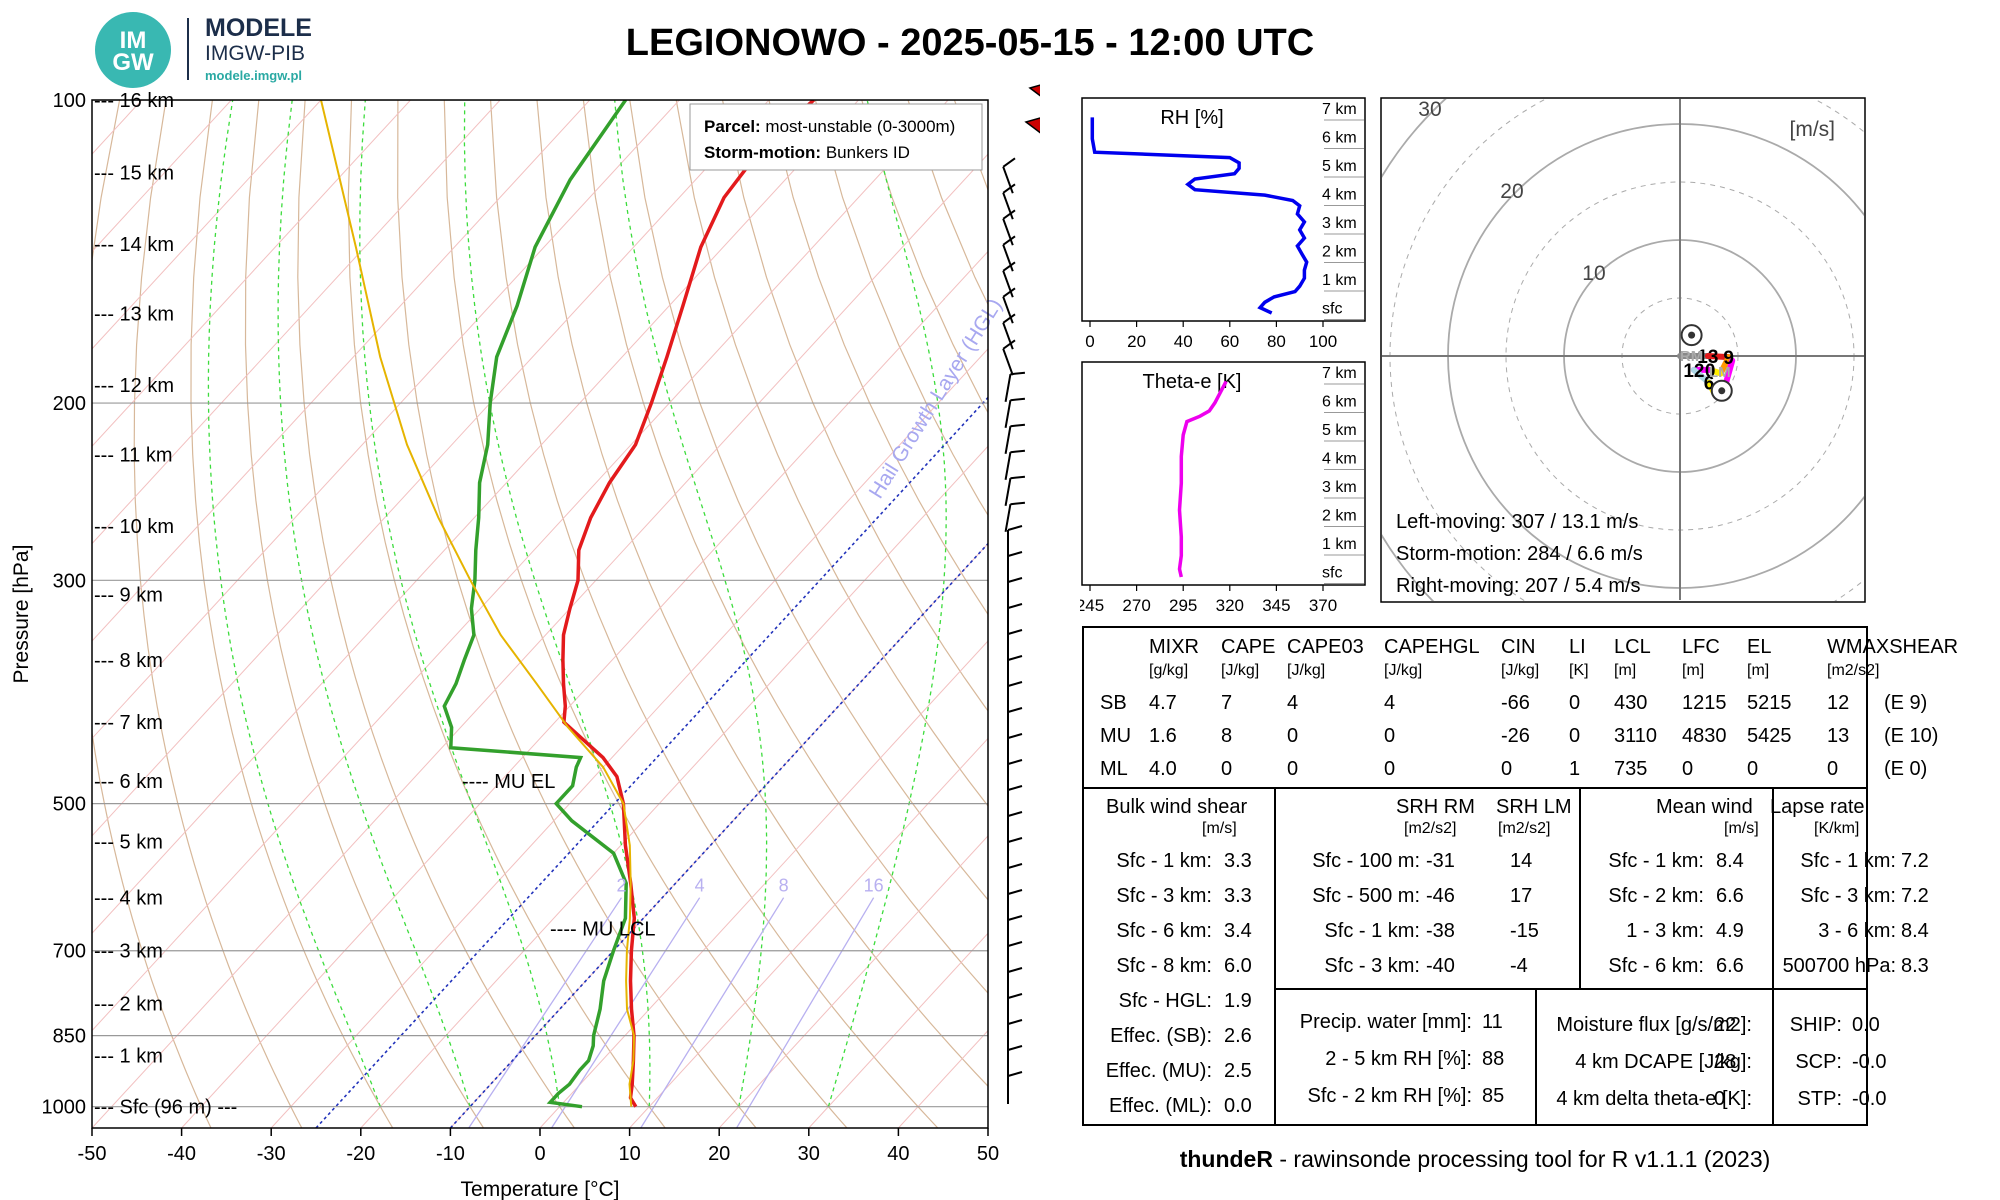 This screenshot has width=2000, height=1200. What do you see at coordinates (1691, 356) in the screenshot?
I see `storm-motion-marker-label: RM` at bounding box center [1691, 356].